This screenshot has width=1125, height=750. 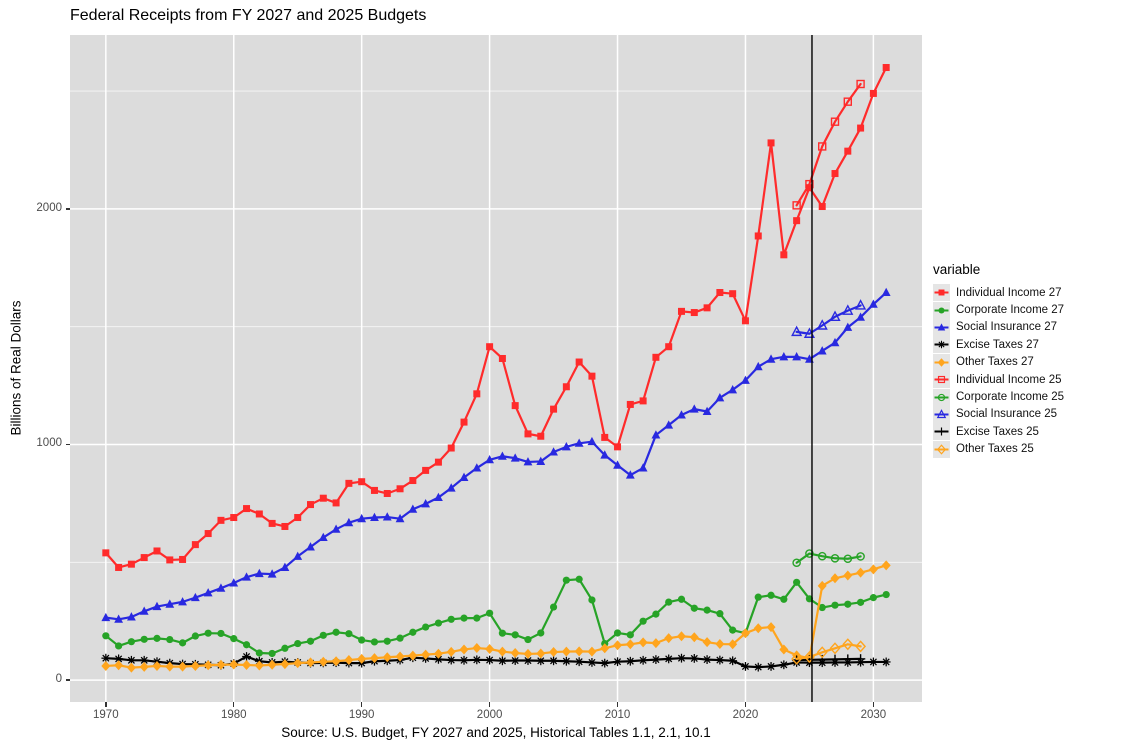 I want to click on legend-item-corporate-income-27: Corporate Income 27, so click(x=1029, y=310).